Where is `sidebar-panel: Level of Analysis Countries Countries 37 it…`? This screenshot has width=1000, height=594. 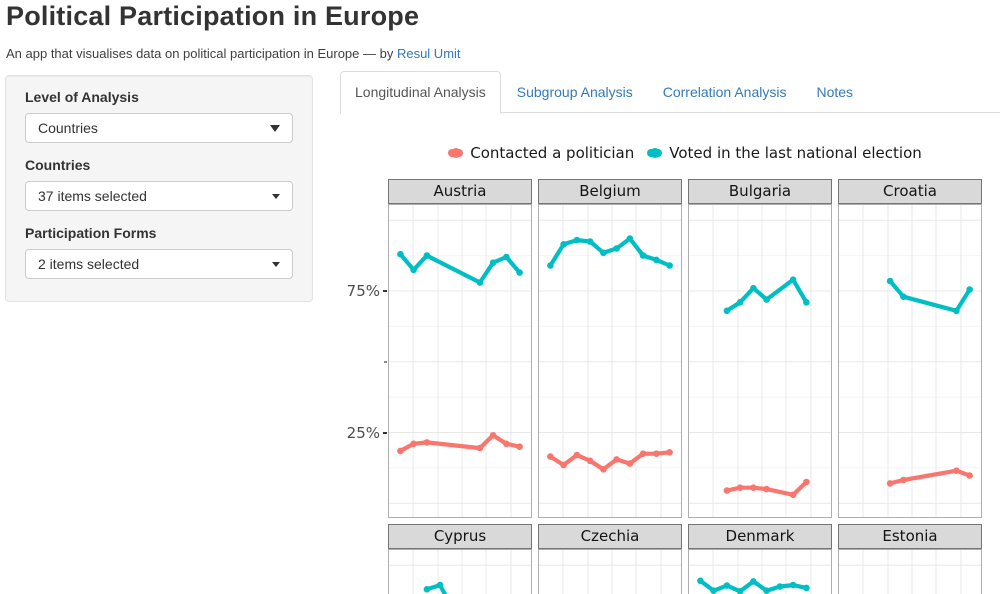 sidebar-panel: Level of Analysis Countries Countries 37 it… is located at coordinates (159, 188).